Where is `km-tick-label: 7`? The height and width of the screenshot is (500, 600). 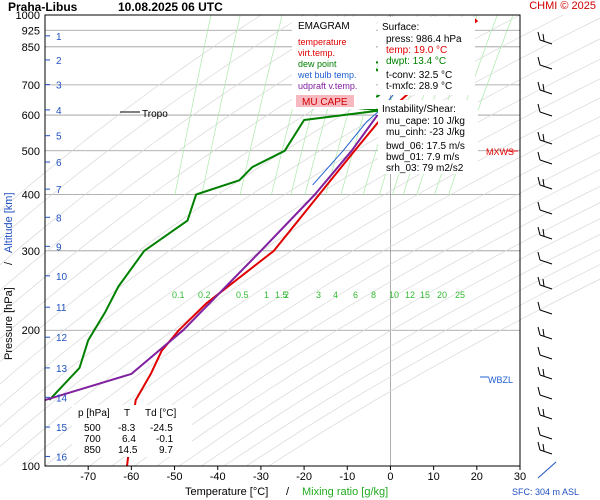
km-tick-label: 7 is located at coordinates (59, 190).